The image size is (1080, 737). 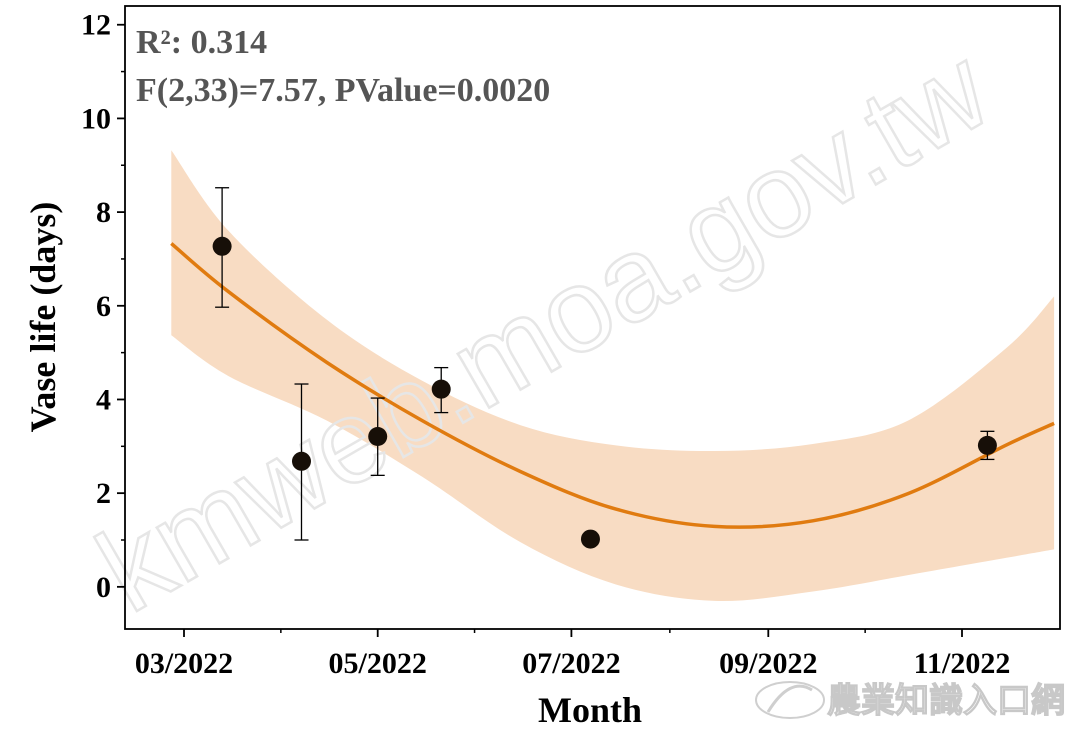 I want to click on y-tick-label: 12, so click(x=96, y=25).